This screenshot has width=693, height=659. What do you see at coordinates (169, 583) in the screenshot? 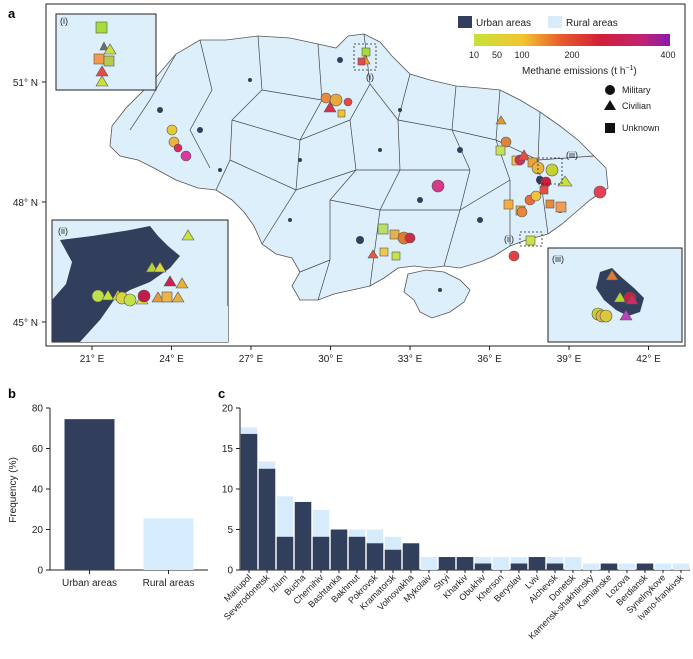
I see `chart-b-xtick-label: Rural areas` at bounding box center [169, 583].